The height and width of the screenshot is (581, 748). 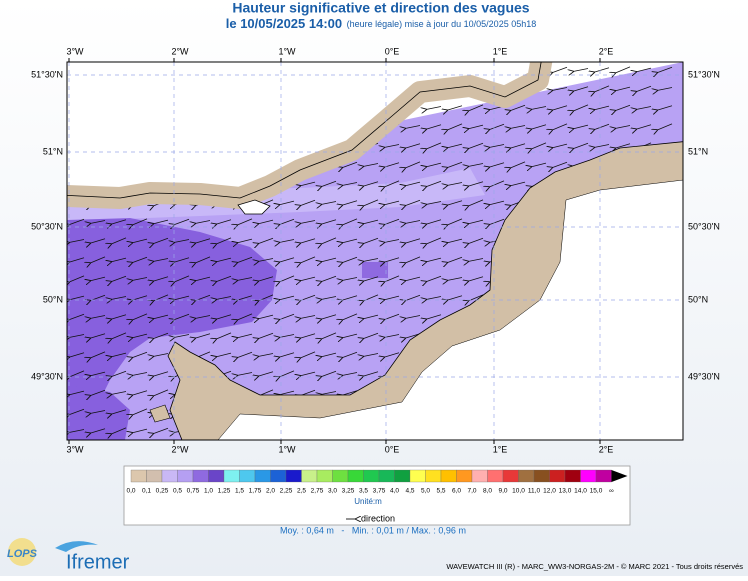 I want to click on legend-label: 14,0, so click(x=580, y=491).